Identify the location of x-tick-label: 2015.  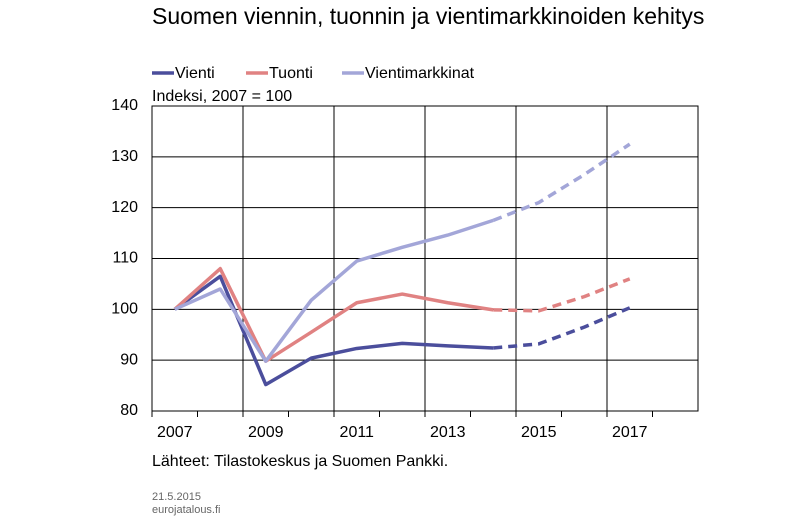
(539, 432).